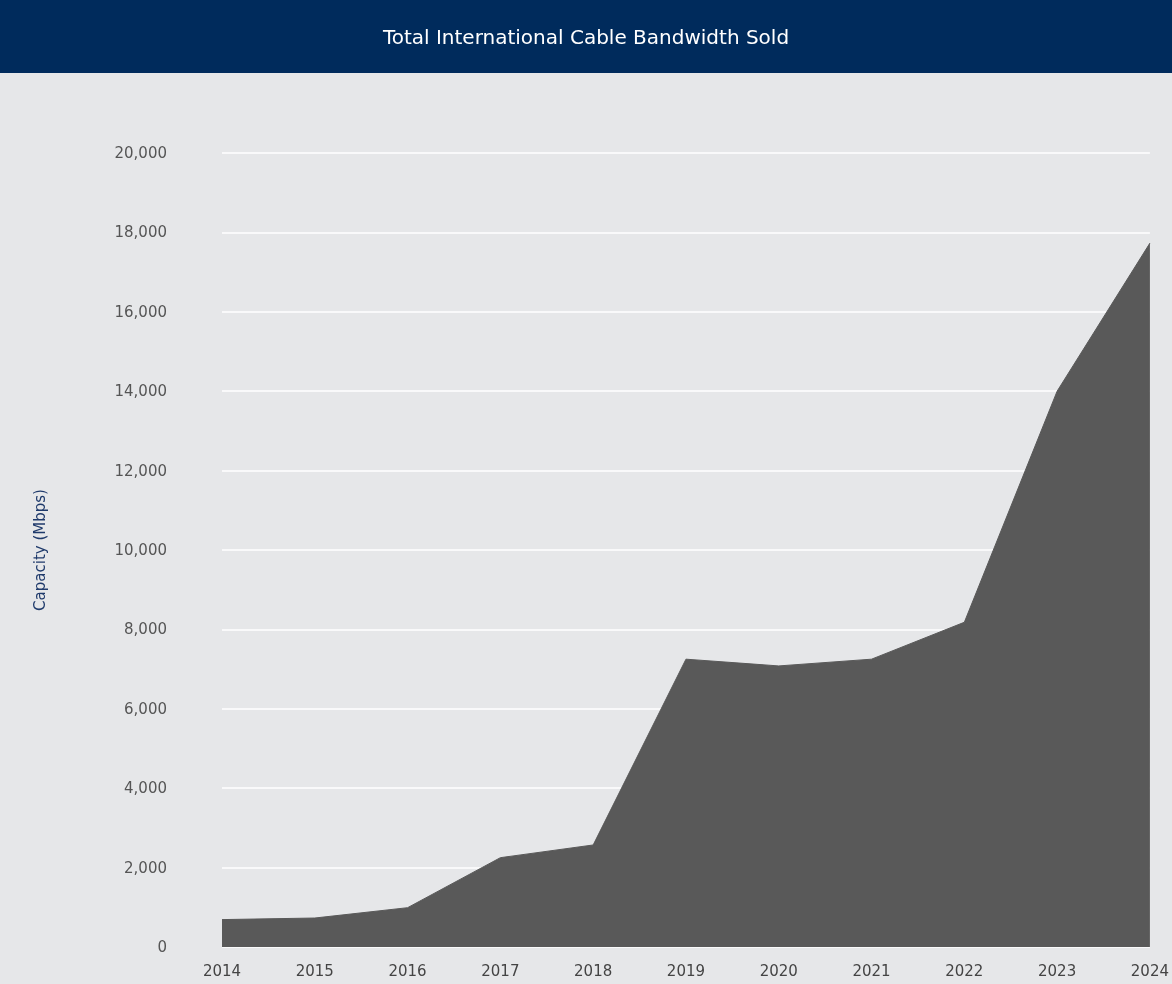  I want to click on x-tick-label: 2019, so click(686, 970).